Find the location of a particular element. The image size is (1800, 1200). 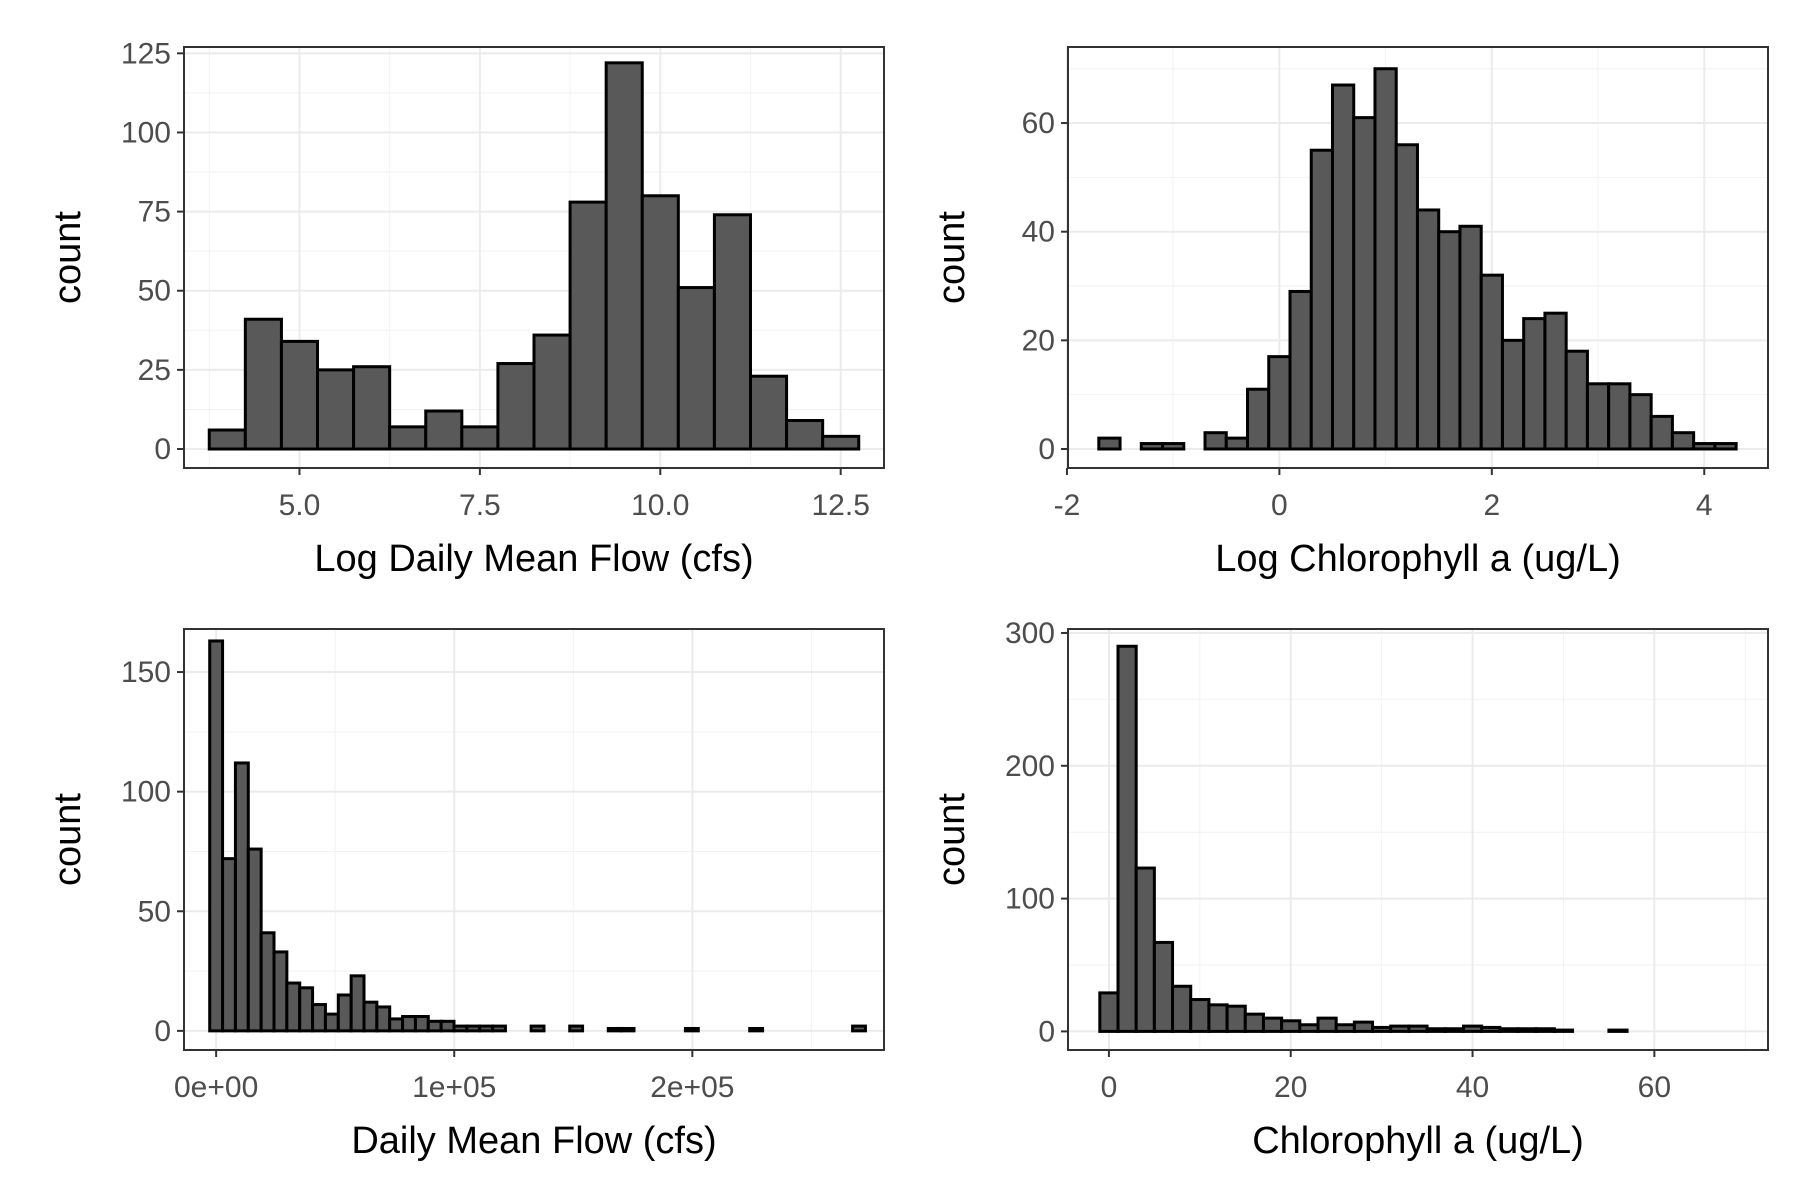

y-tick-label: 60 is located at coordinates (1038, 123).